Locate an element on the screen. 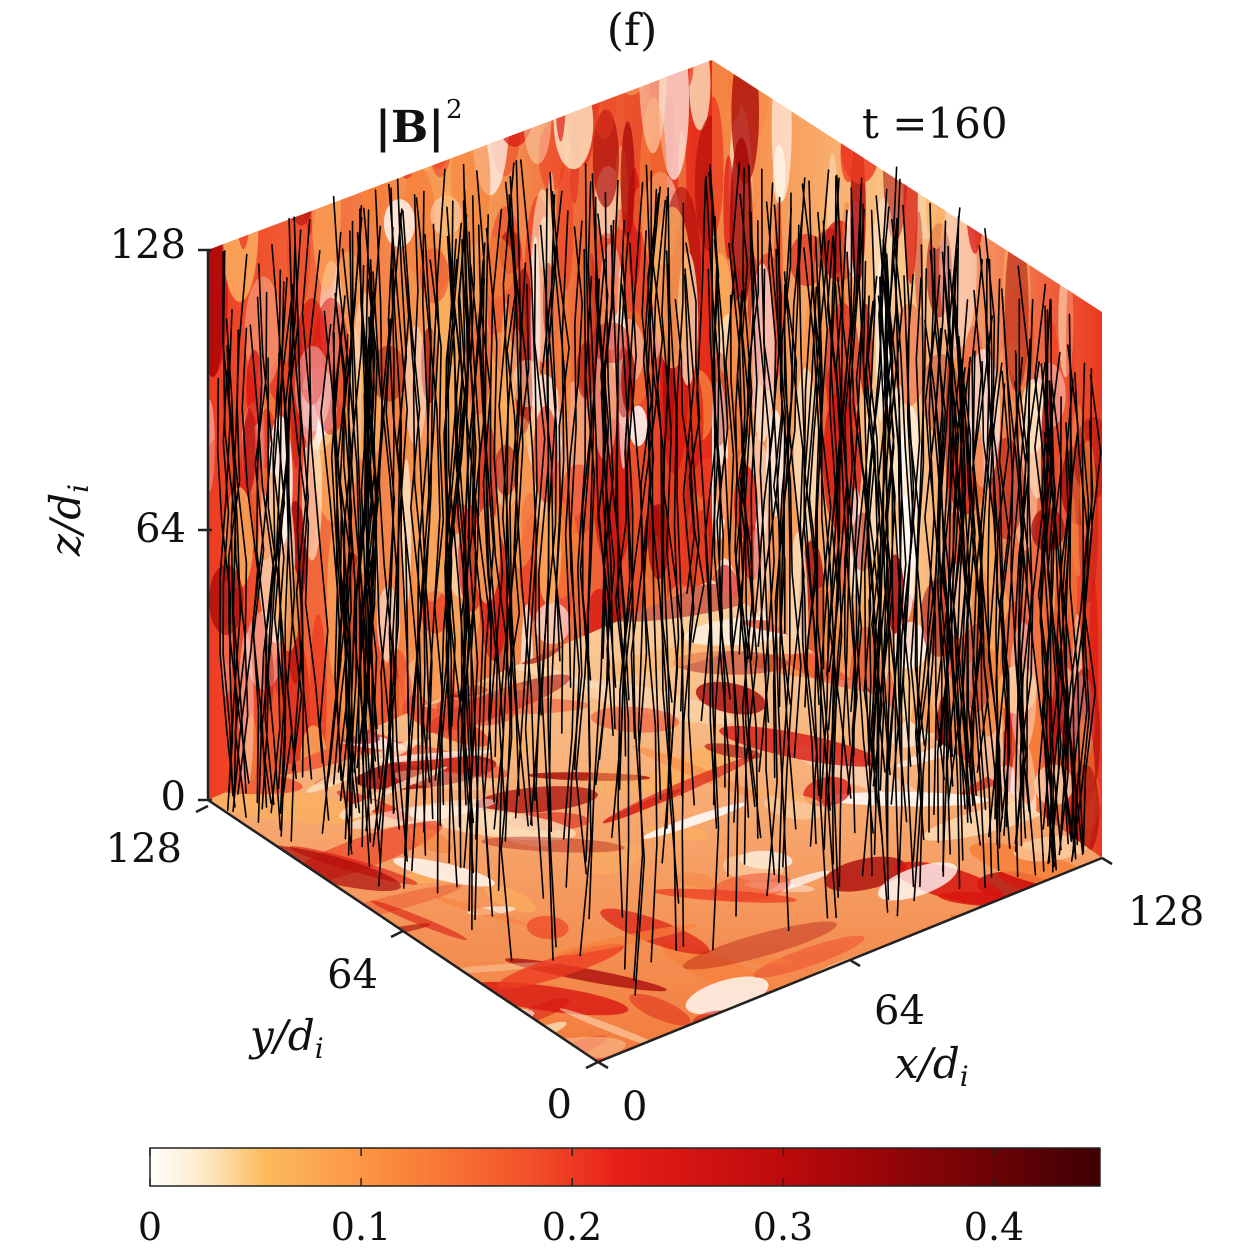 The image size is (1250, 1250). colorbar-tick-0.2: 0.2 is located at coordinates (572, 1227).